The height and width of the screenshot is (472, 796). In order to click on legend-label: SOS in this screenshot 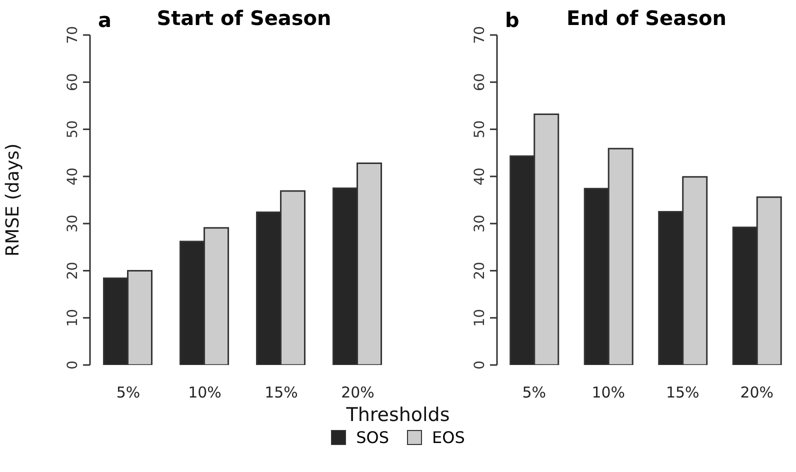, I will do `click(373, 437)`.